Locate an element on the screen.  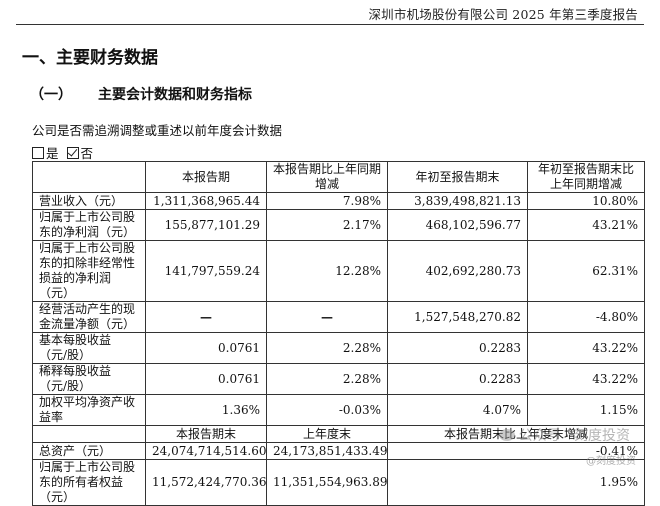
cell-ytd: 1,527,548,270.82 is located at coordinates (457, 317).